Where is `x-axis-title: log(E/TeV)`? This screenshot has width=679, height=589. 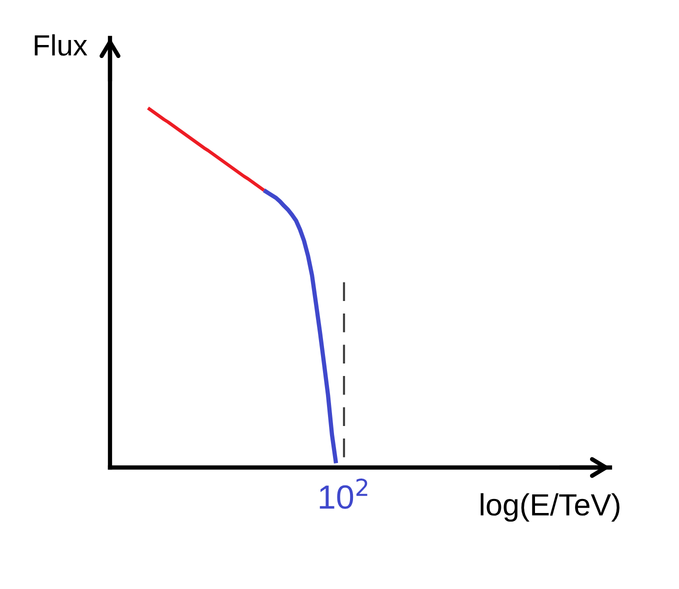
x-axis-title: log(E/TeV) is located at coordinates (550, 507).